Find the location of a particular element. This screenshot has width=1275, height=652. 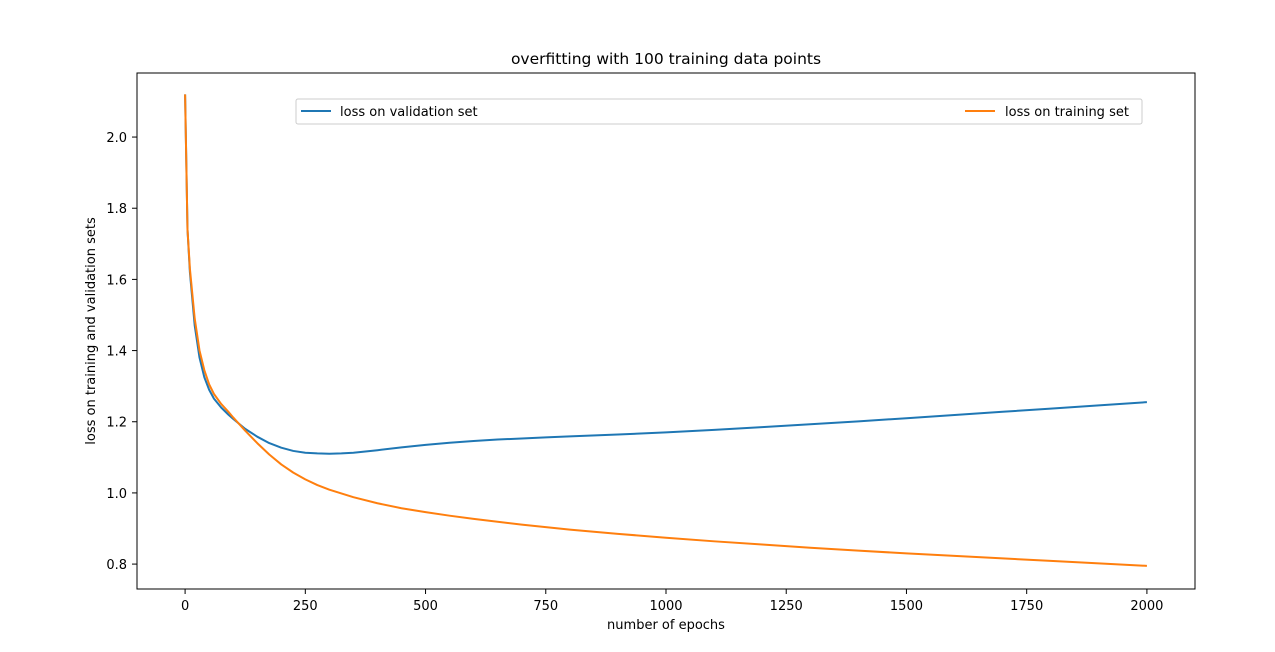

x-tick-label: 1500 is located at coordinates (906, 606).